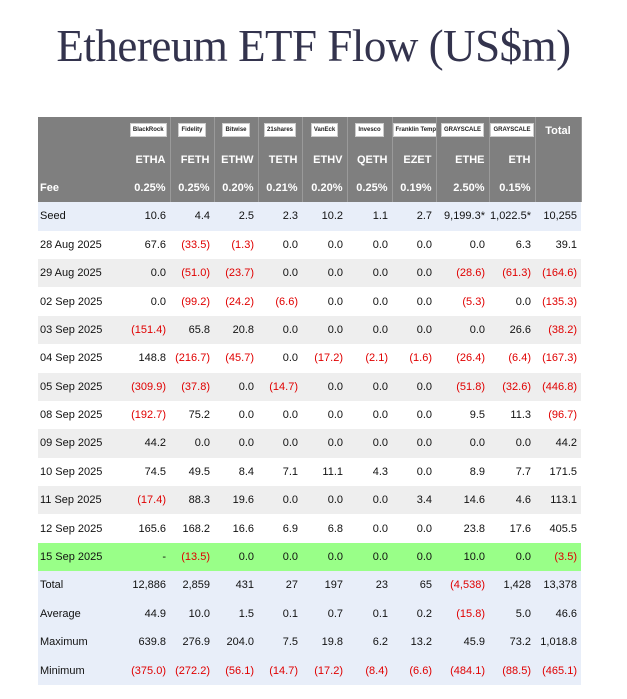  What do you see at coordinates (414, 188) in the screenshot?
I see `fee-cell: 0.19%` at bounding box center [414, 188].